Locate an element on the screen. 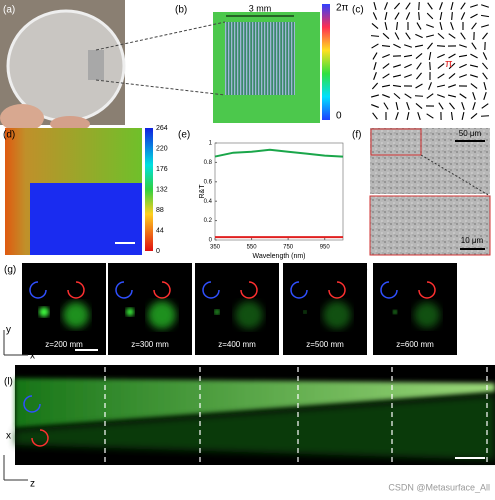 The width and height of the screenshot is (495, 500). focus-label: z=200 mm is located at coordinates (64, 344).